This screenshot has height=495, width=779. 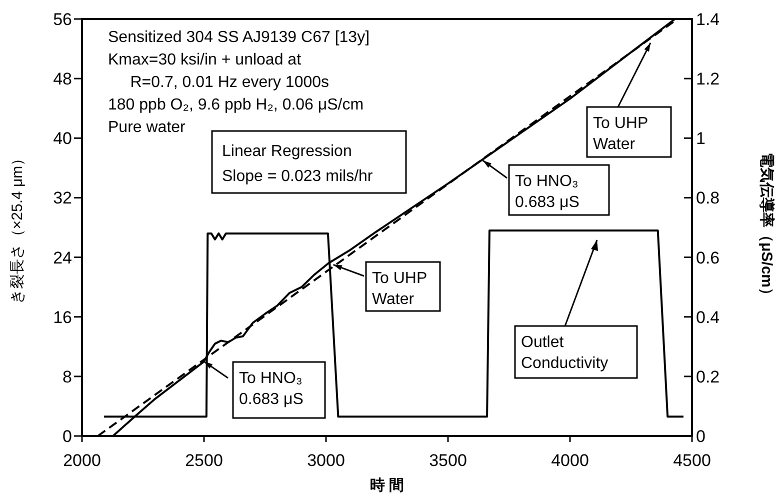 What do you see at coordinates (448, 460) in the screenshot?
I see `x-tick-label: 3500` at bounding box center [448, 460].